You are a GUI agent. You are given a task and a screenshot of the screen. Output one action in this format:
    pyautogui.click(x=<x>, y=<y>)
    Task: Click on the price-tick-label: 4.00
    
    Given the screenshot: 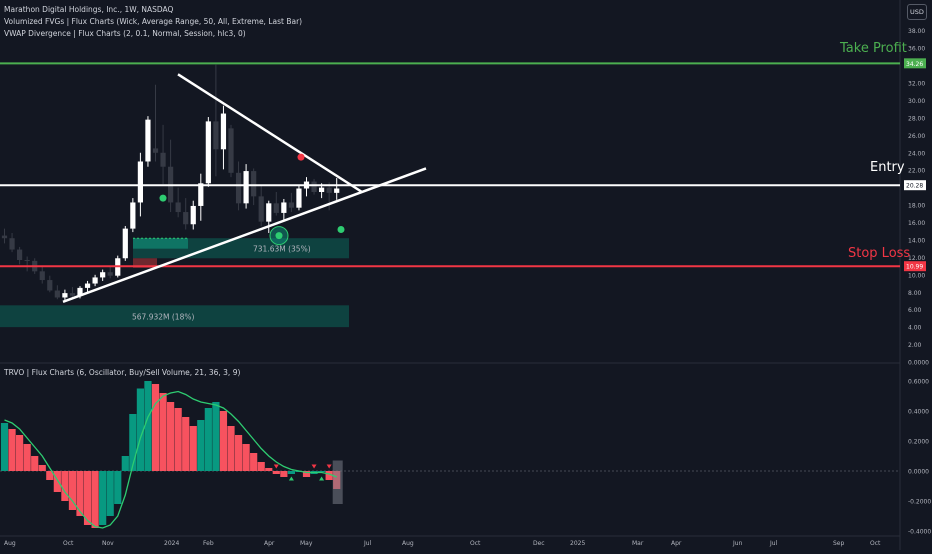 What is the action you would take?
    pyautogui.click(x=915, y=328)
    